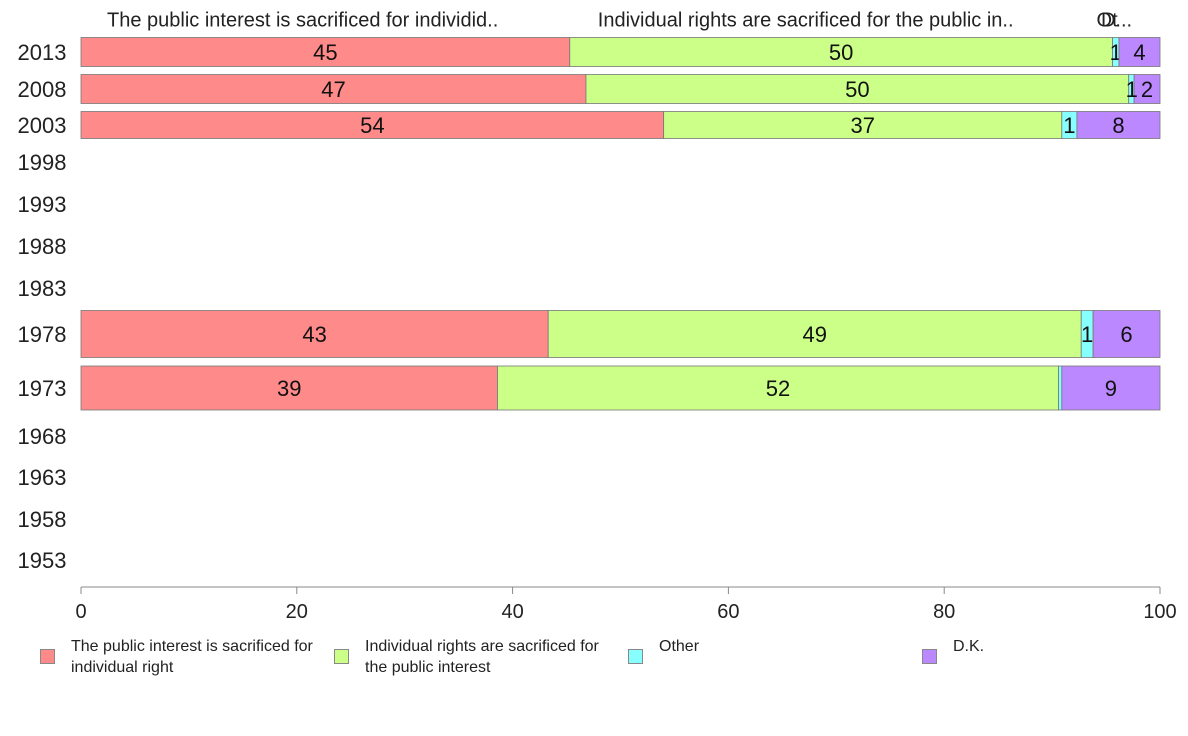 Image resolution: width=1188 pixels, height=736 pixels. I want to click on series-header-2: Ot, so click(1108, 21).